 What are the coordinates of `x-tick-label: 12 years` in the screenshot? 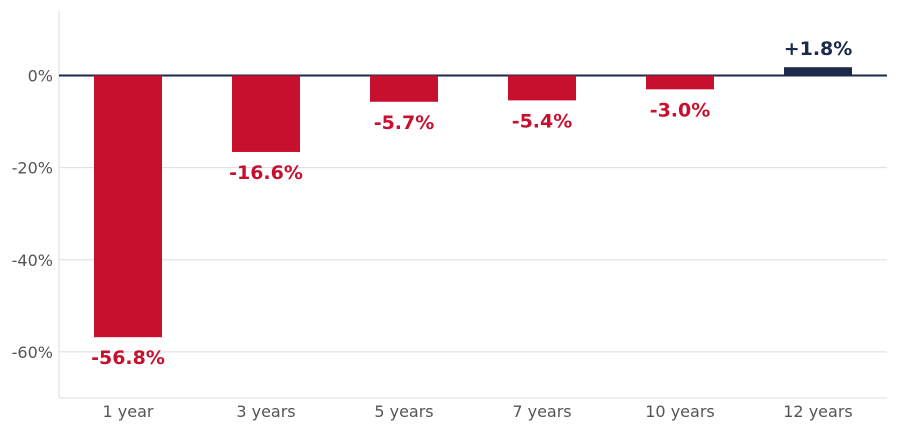 It's located at (817, 411).